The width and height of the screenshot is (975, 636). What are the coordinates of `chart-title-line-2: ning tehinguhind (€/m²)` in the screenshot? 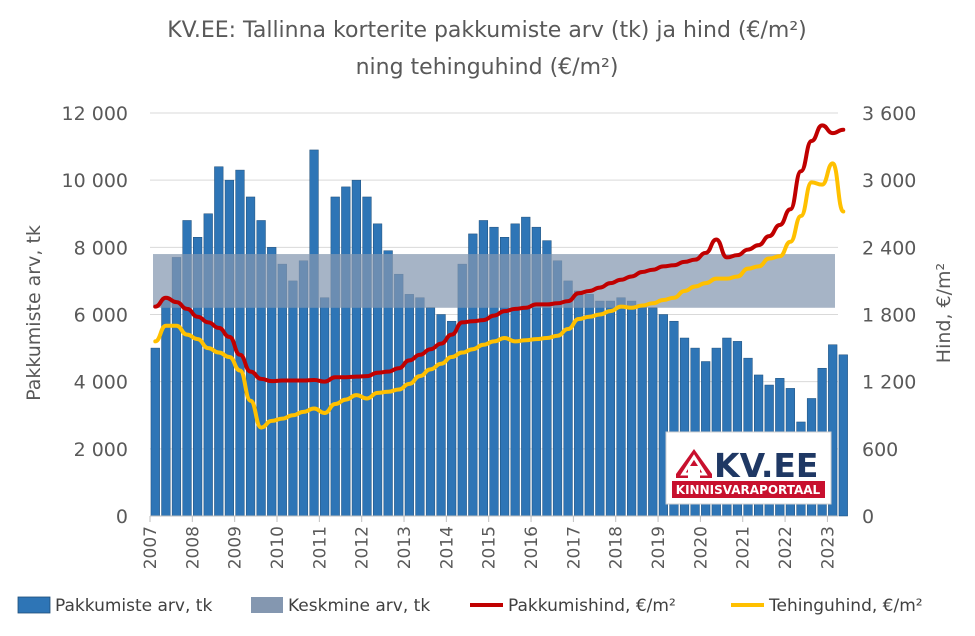 It's located at (487, 67).